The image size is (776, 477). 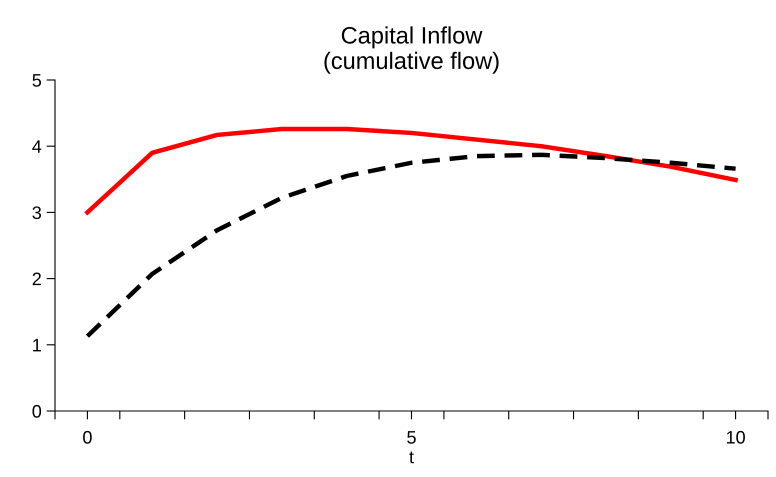 I want to click on x-tick-label: 10, so click(x=735, y=437).